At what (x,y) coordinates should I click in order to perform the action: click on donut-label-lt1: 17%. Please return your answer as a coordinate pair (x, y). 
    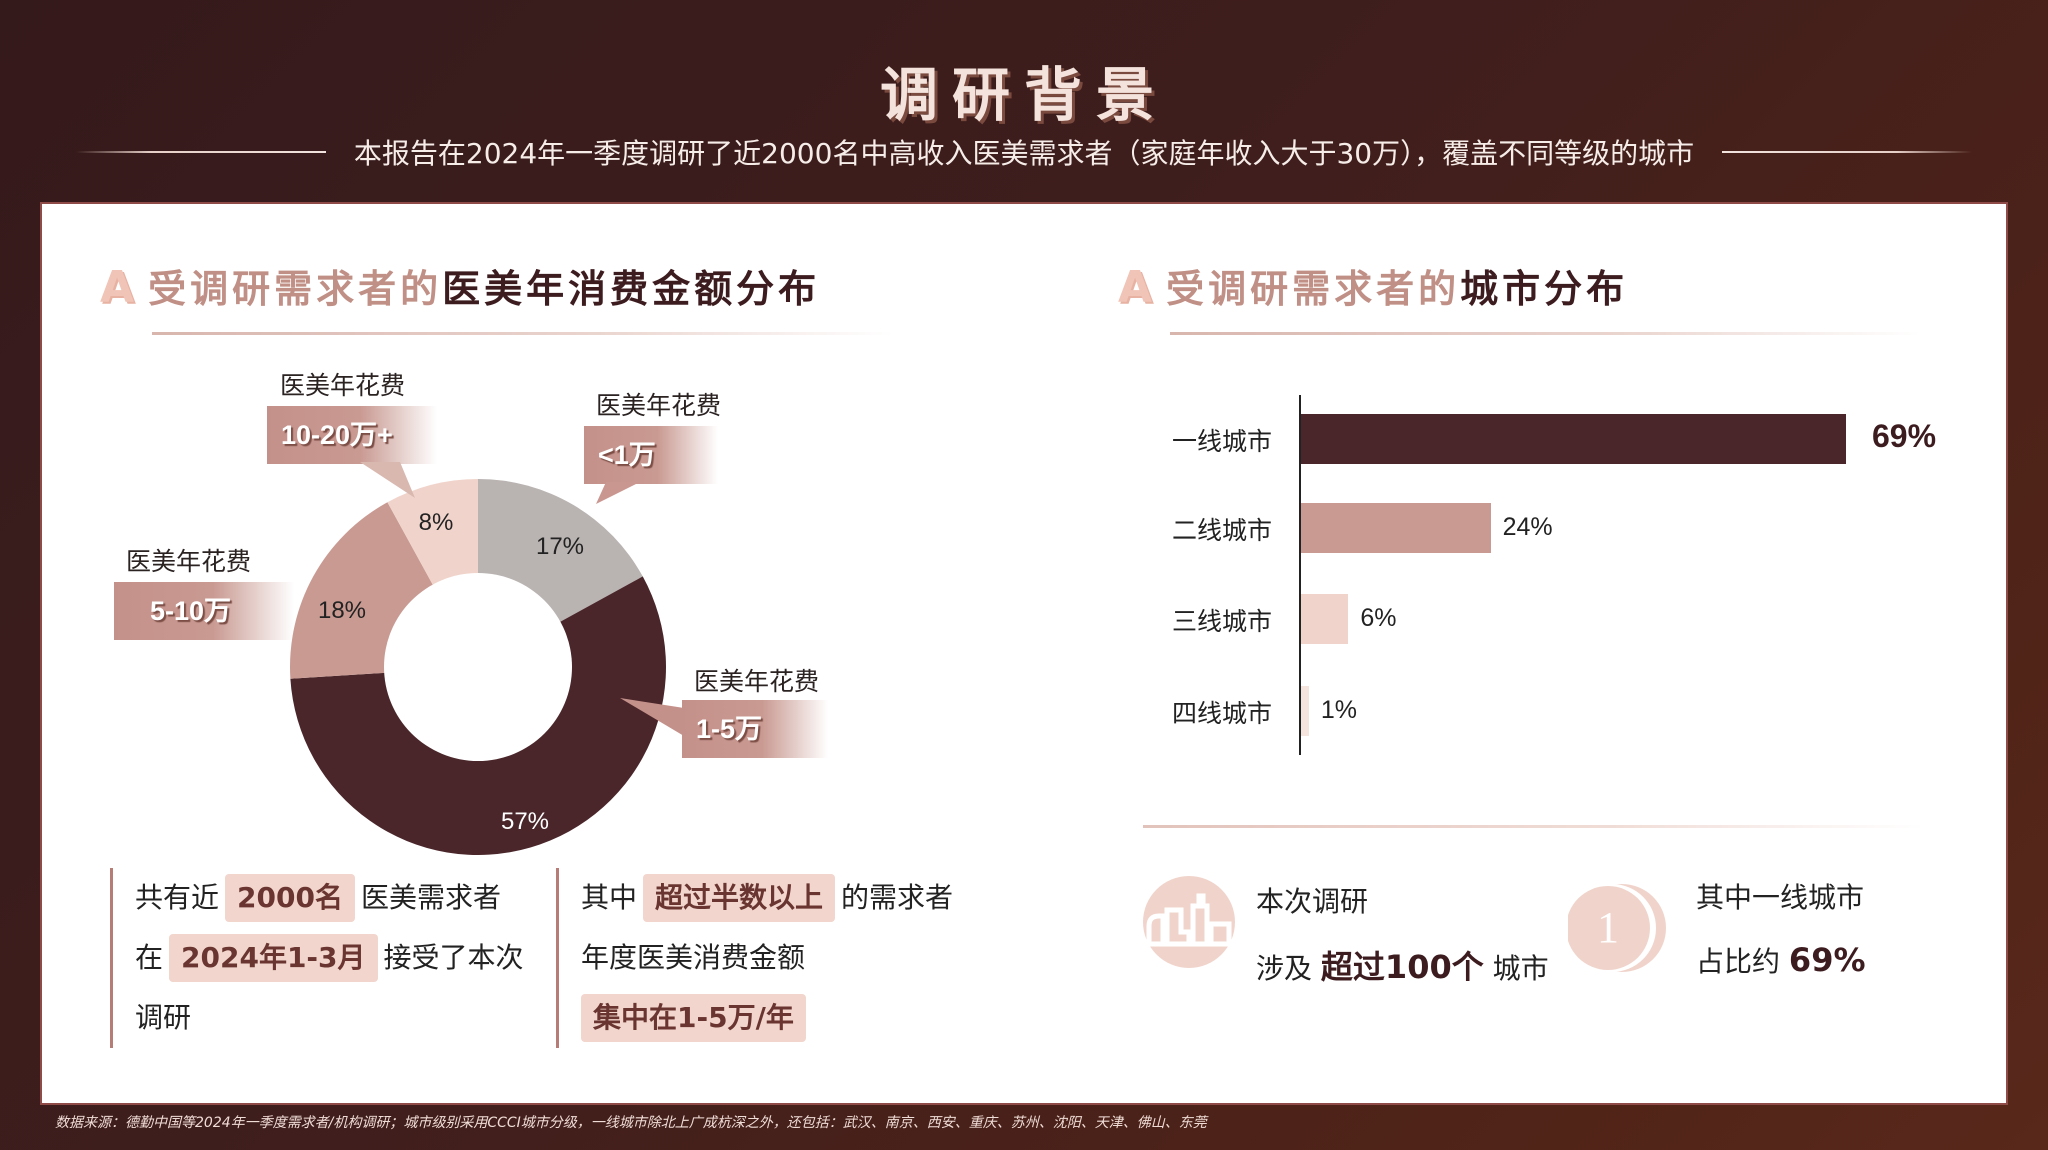
    Looking at the image, I should click on (560, 546).